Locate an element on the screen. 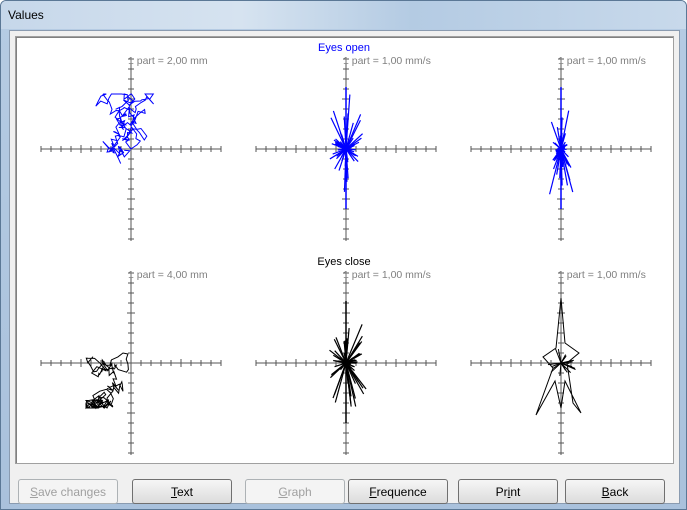 The image size is (687, 510). plot-eyes-open-velocity-ml is located at coordinates (561, 149).